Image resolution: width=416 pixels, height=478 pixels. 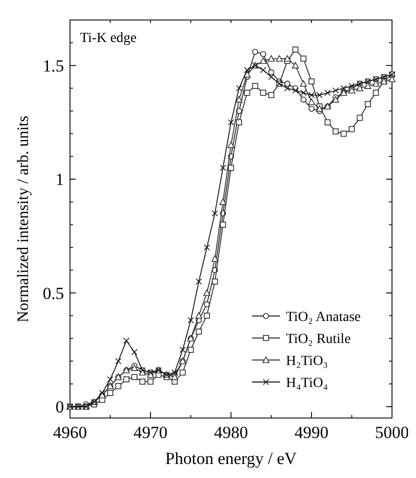 I want to click on x-axis-title: Photon energy / eV, so click(x=231, y=458).